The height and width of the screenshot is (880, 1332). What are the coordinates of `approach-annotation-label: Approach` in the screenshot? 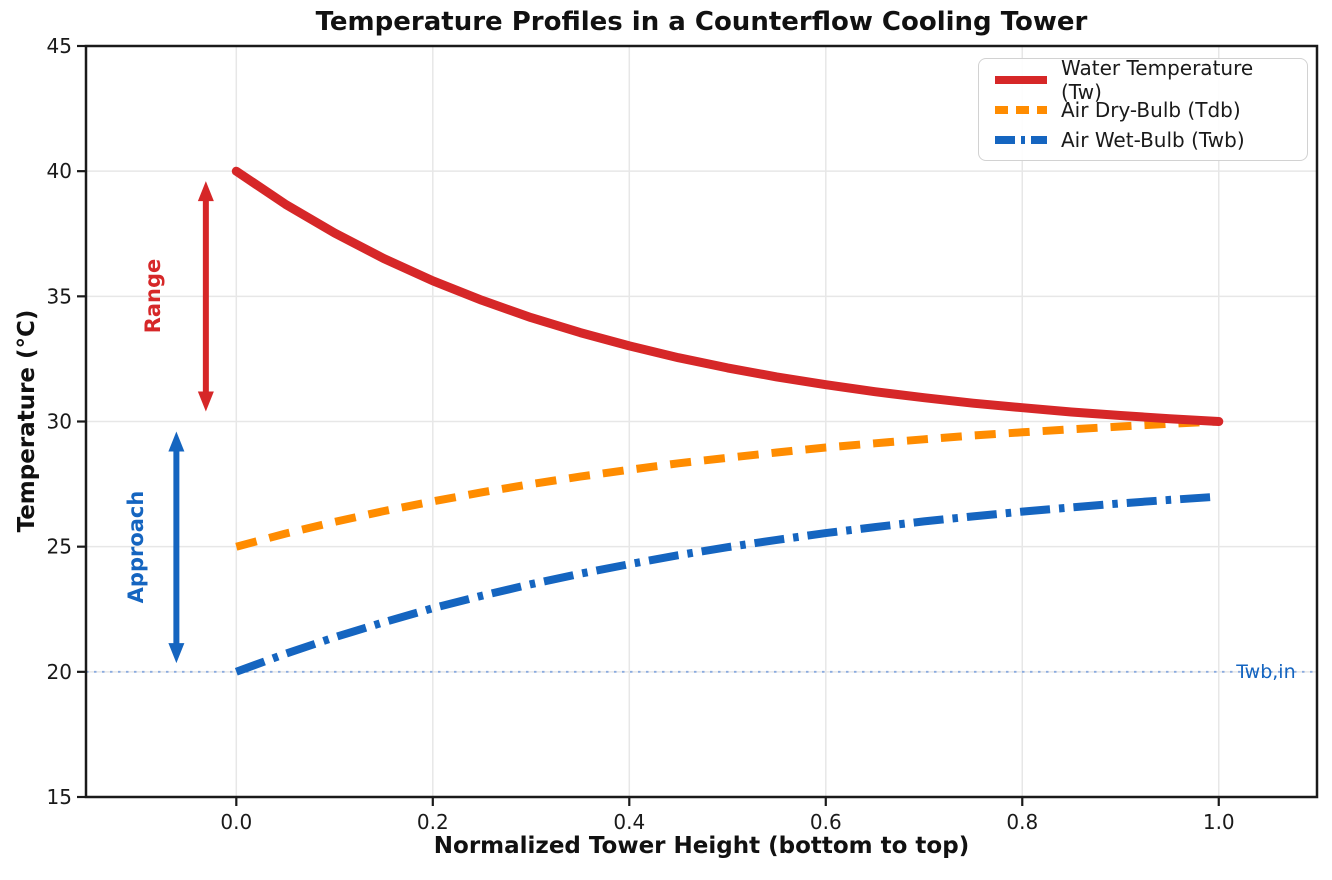 It's located at (136, 546).